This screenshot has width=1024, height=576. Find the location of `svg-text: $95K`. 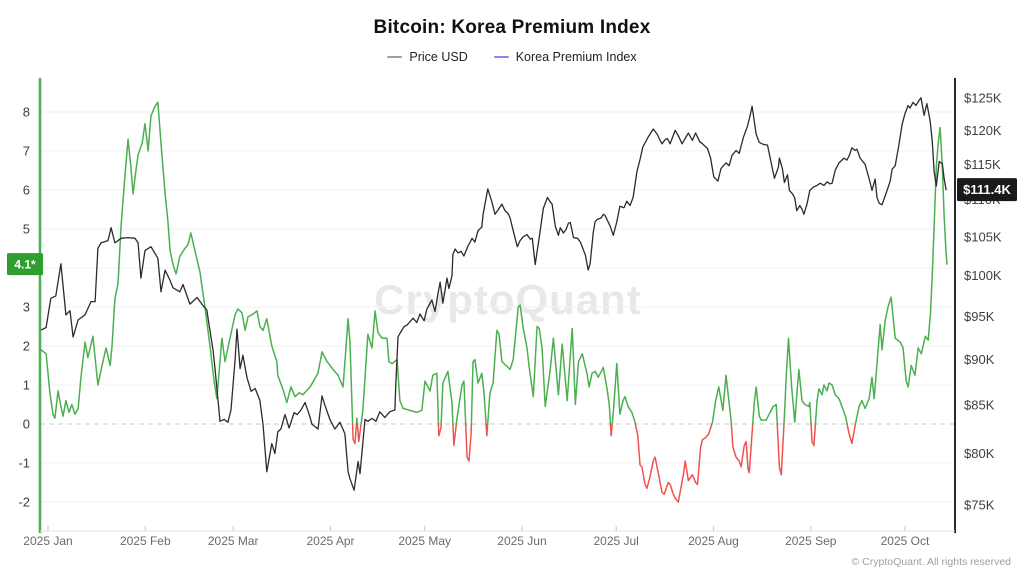

svg-text: $95K is located at coordinates (979, 316).